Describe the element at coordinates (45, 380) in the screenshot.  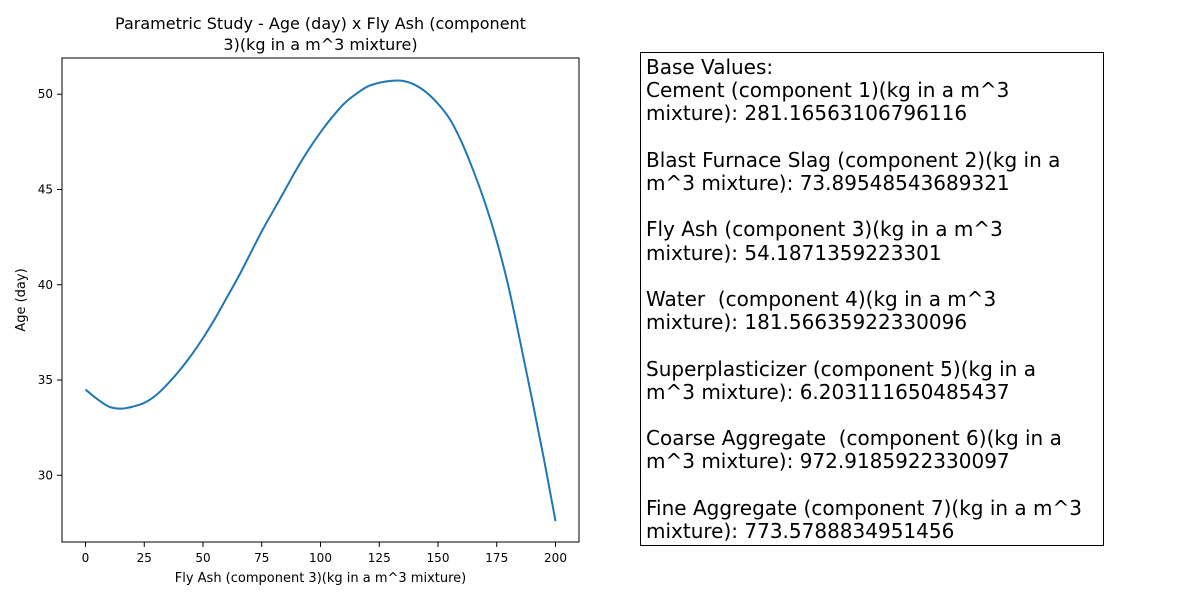
I see `y-tick-label: 35` at that location.